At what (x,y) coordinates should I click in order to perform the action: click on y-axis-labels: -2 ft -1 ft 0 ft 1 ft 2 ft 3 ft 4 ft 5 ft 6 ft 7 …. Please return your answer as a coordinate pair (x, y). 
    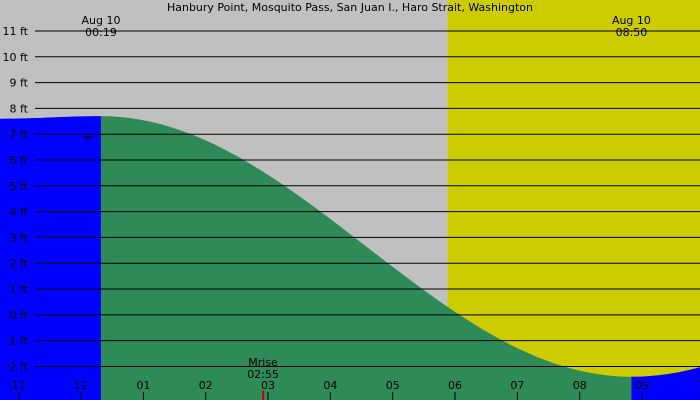
    Looking at the image, I should click on (16, 199).